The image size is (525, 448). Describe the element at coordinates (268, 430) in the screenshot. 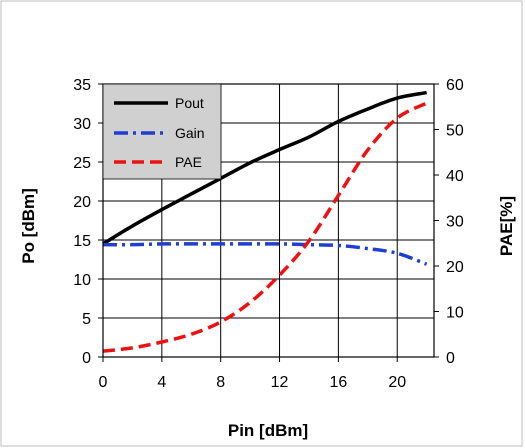

I see `x-axis-title: Pin [dBm]` at that location.